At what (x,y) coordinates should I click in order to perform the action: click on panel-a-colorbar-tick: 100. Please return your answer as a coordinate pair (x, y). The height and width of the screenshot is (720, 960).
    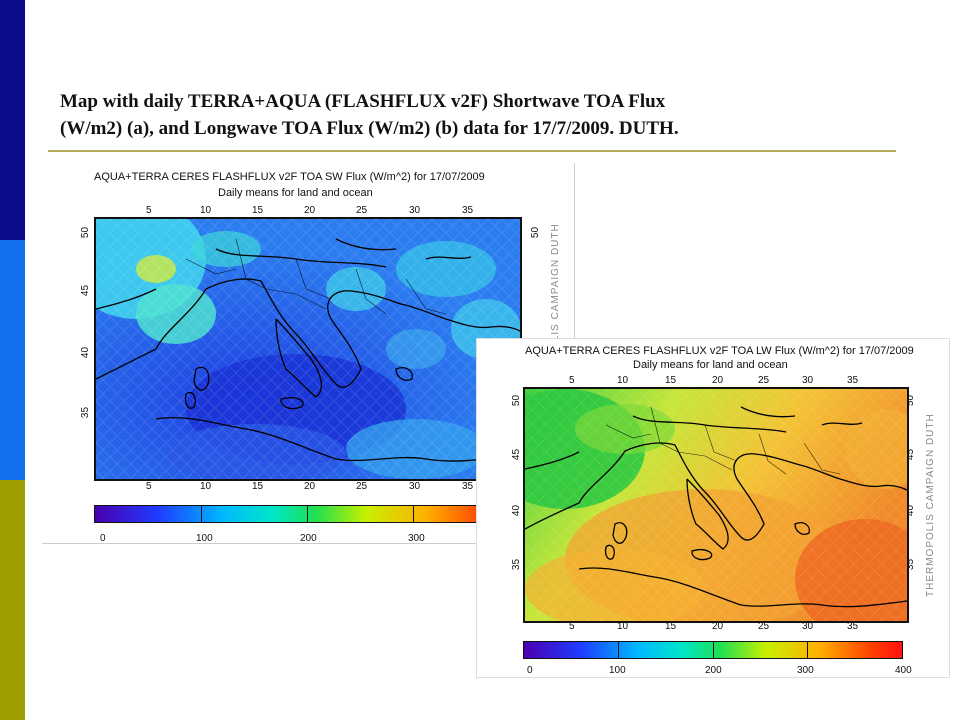
    Looking at the image, I should click on (204, 538).